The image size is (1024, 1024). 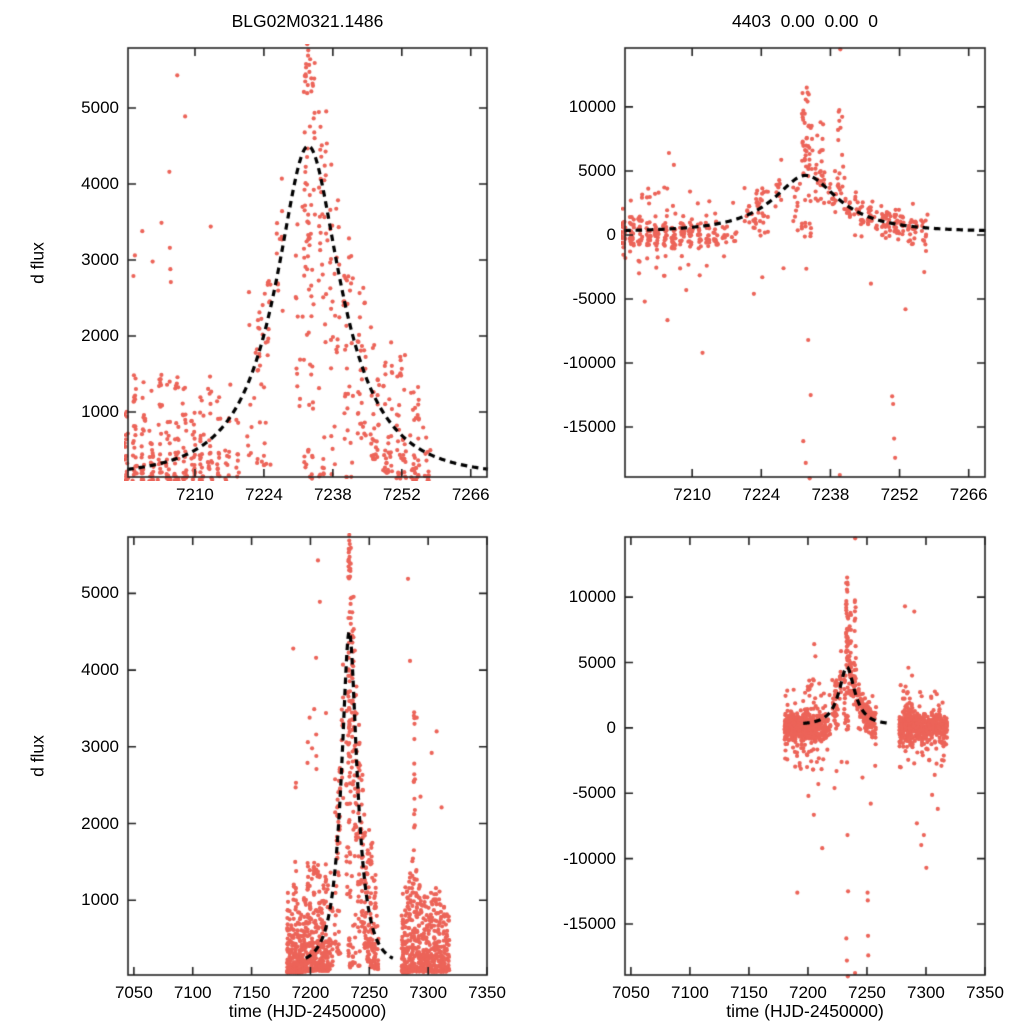 I want to click on x-axis-label-bottom-right: time (HJD-2450000), so click(x=805, y=1011).